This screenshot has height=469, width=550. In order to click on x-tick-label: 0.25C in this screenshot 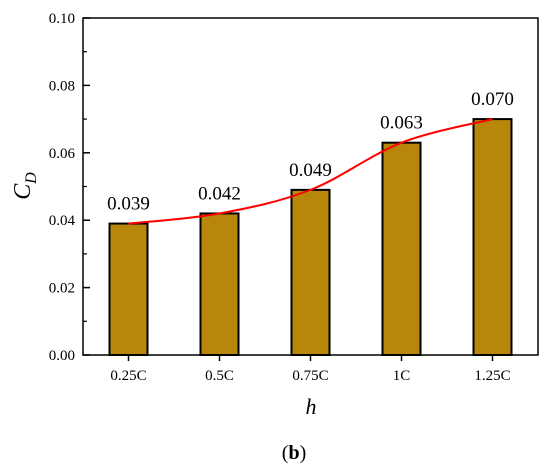, I will do `click(128, 376)`.